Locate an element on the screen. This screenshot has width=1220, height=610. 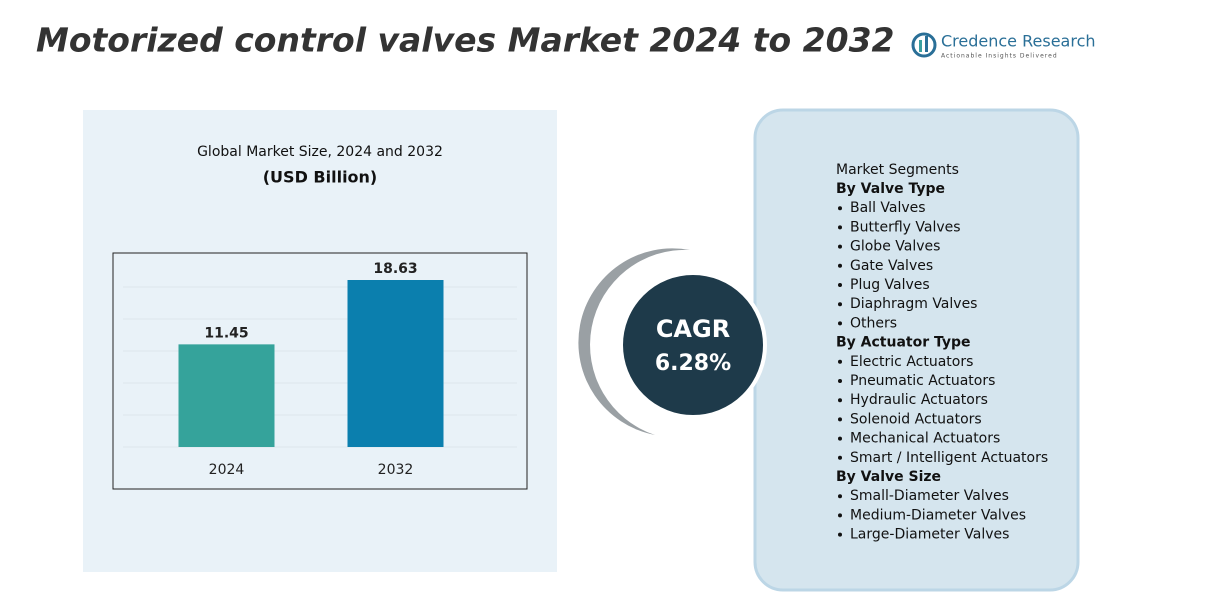
segment-item: Solenoid Actuators is located at coordinates (916, 419).